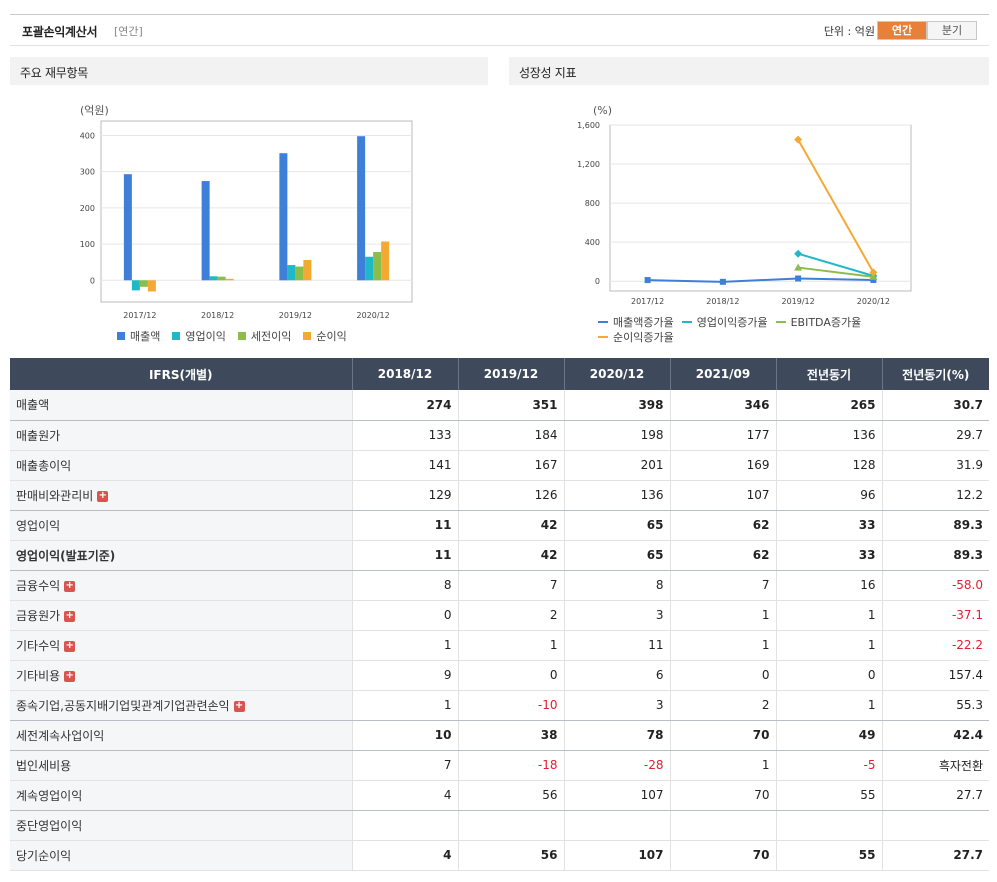 The width and height of the screenshot is (997, 882). Describe the element at coordinates (616, 615) in the screenshot. I see `table-cell: 3` at that location.